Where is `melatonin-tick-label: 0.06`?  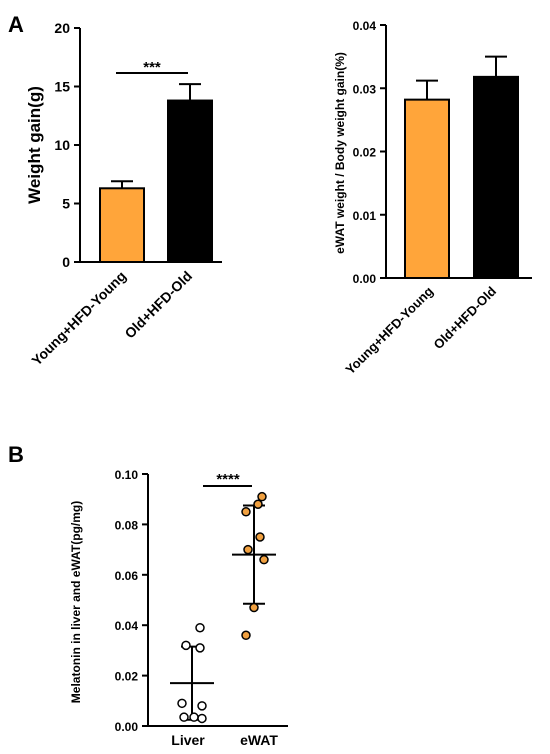 melatonin-tick-label: 0.06 is located at coordinates (127, 576).